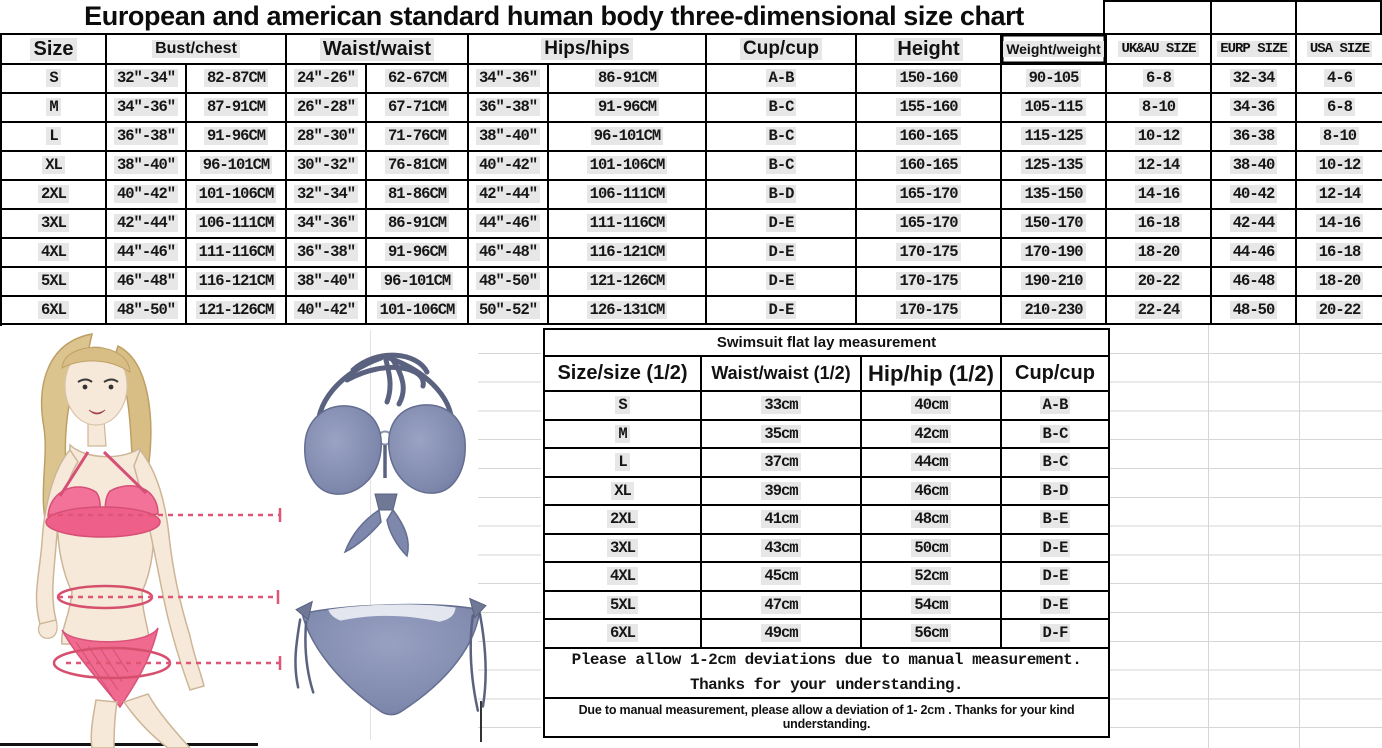 This screenshot has width=1382, height=748. What do you see at coordinates (147, 79) in the screenshot?
I see `cell-bust-in: 32″-34″` at bounding box center [147, 79].